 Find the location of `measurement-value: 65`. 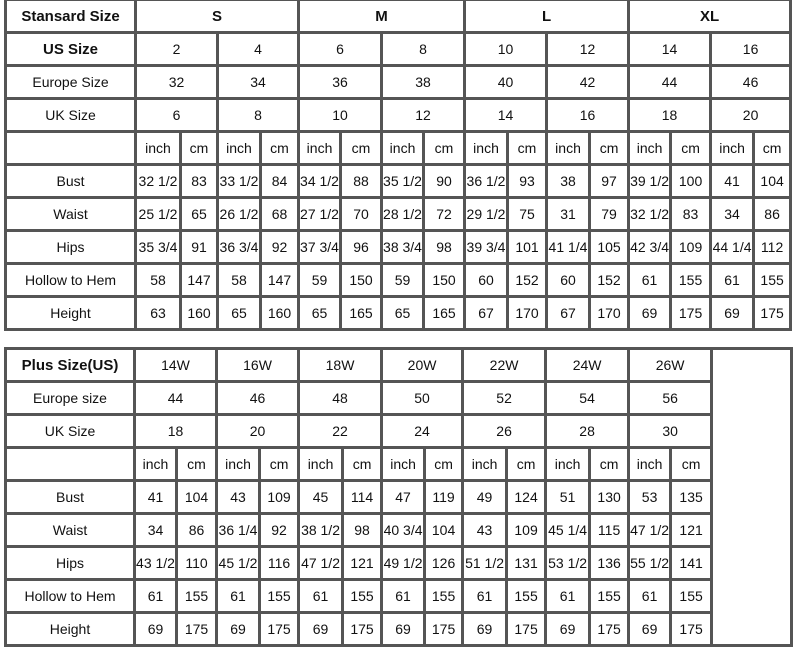

measurement-value: 65 is located at coordinates (239, 313).